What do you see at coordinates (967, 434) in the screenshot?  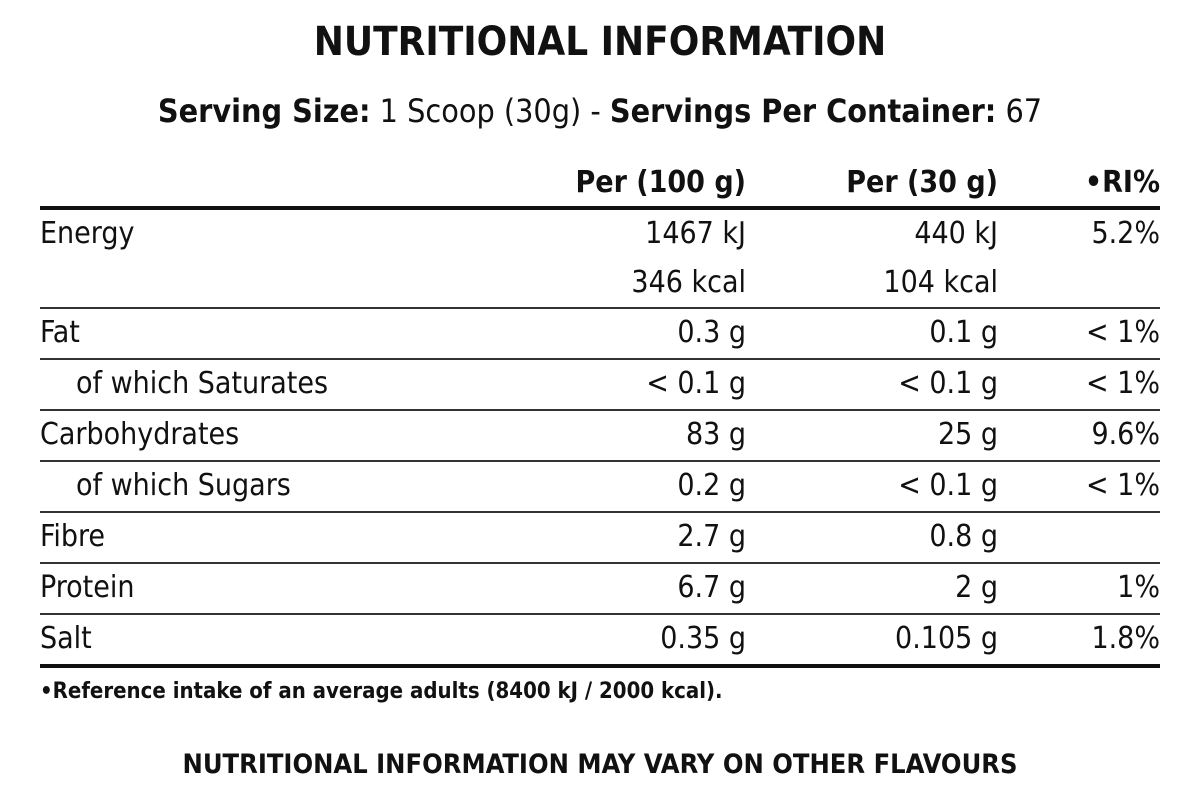 I see `value-per-30g: 25 g` at bounding box center [967, 434].